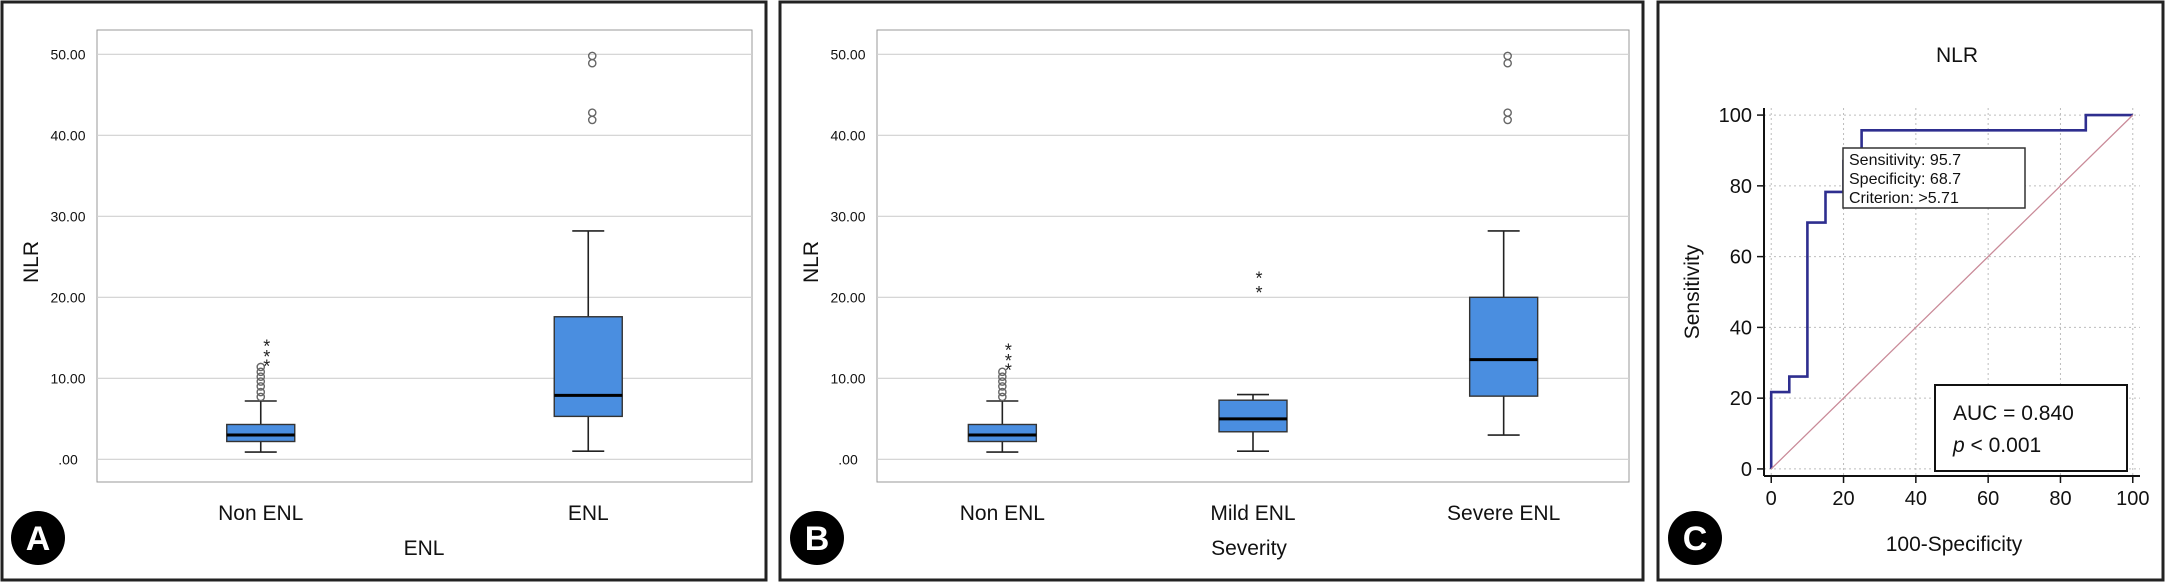  Describe the element at coordinates (67, 256) in the screenshot. I see `panel-a-y-ticks: .00 10.00 20.00 30.00 40.00 50.00` at that location.